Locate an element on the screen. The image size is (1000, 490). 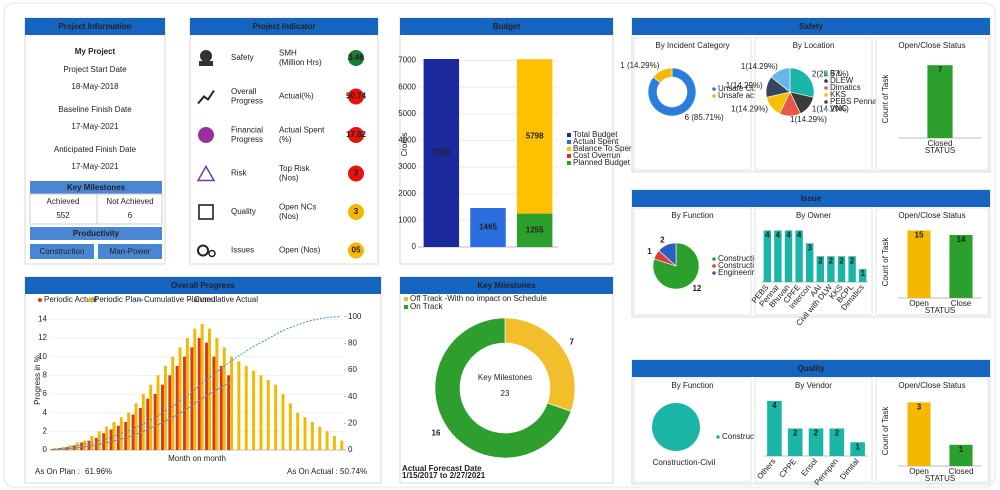
legend-label: Periodic Plan is located at coordinates (117, 299).